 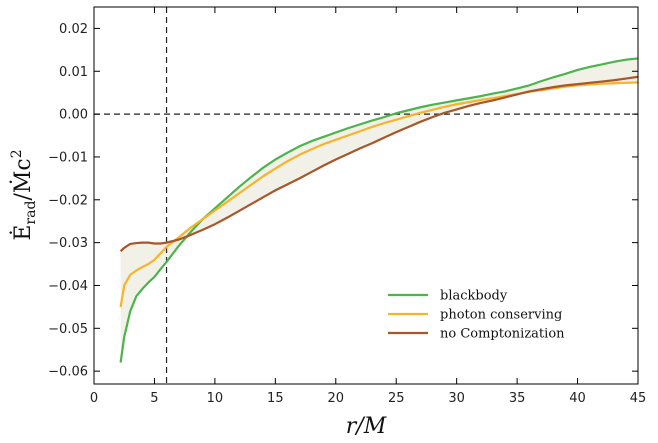 What do you see at coordinates (17, 153) in the screenshot?
I see `y-label-sup: 2` at bounding box center [17, 153].